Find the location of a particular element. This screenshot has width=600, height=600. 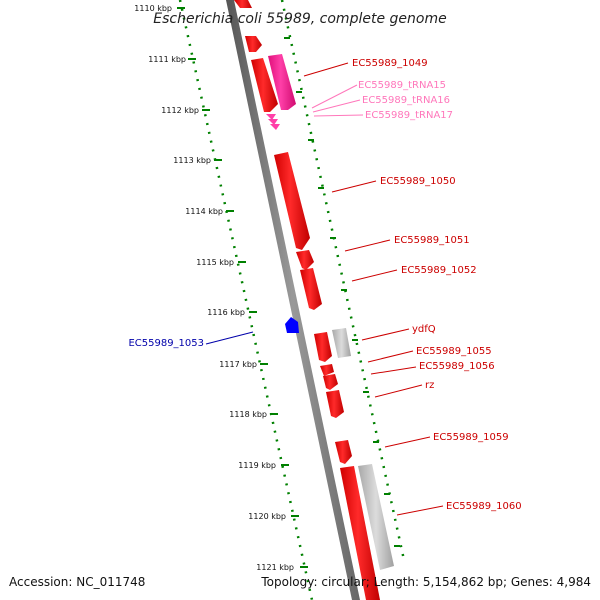

tick-1112: 1112 kbp is located at coordinates (185, 110).